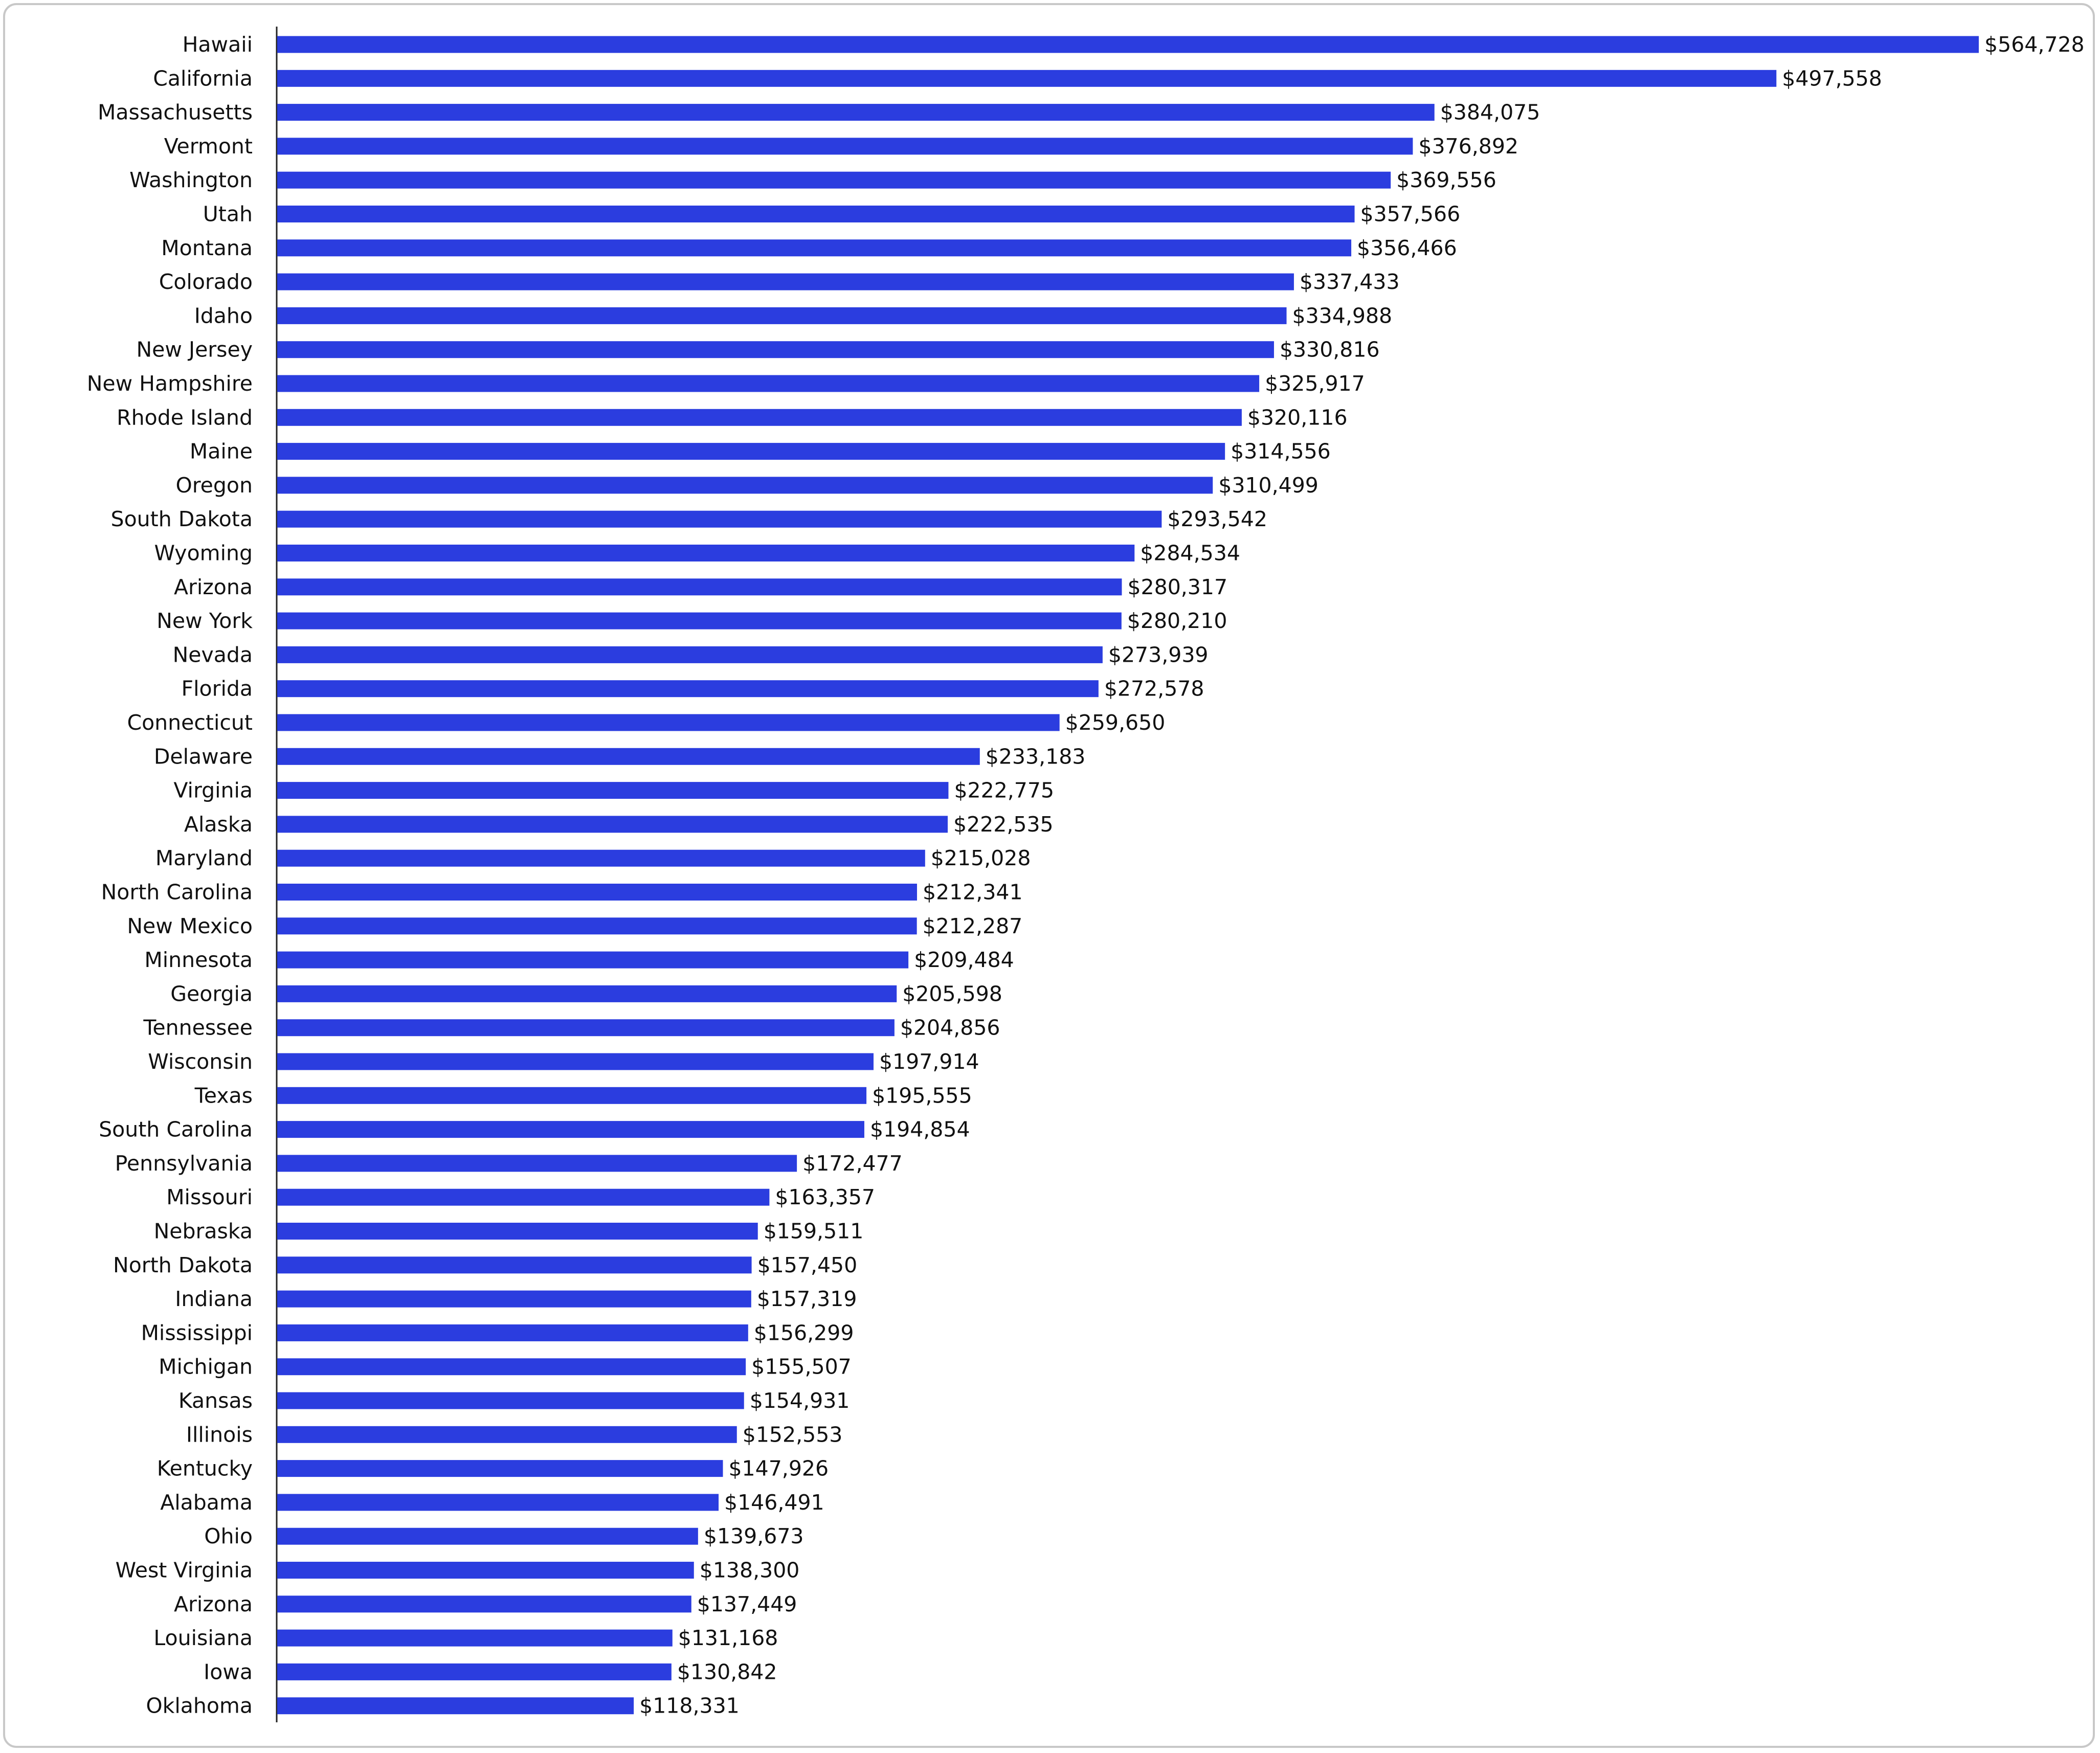 The image size is (2100, 1753). I want to click on value-label: $137,449, so click(747, 1604).